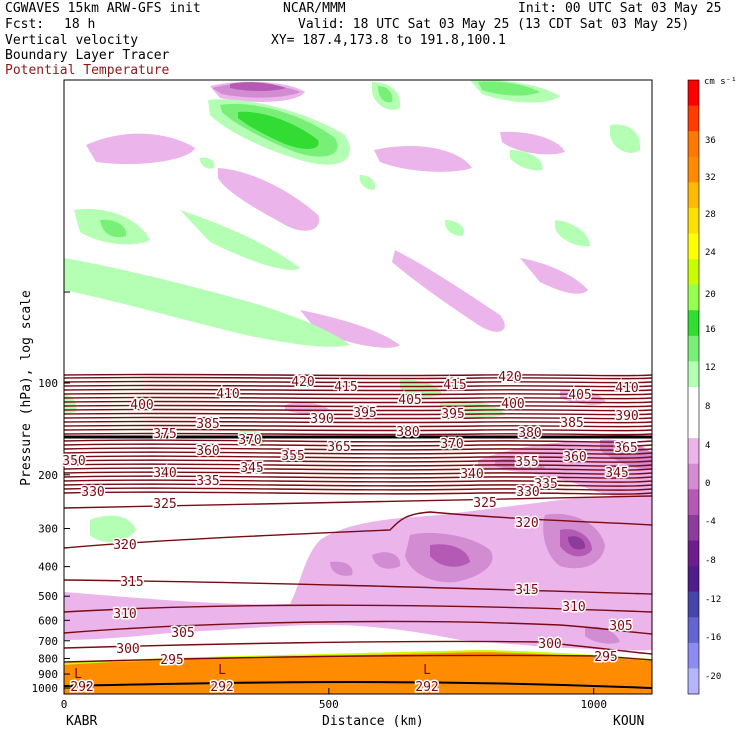 The height and width of the screenshot is (740, 740). Describe the element at coordinates (48, 674) in the screenshot. I see `y-tick-label: 900` at that location.